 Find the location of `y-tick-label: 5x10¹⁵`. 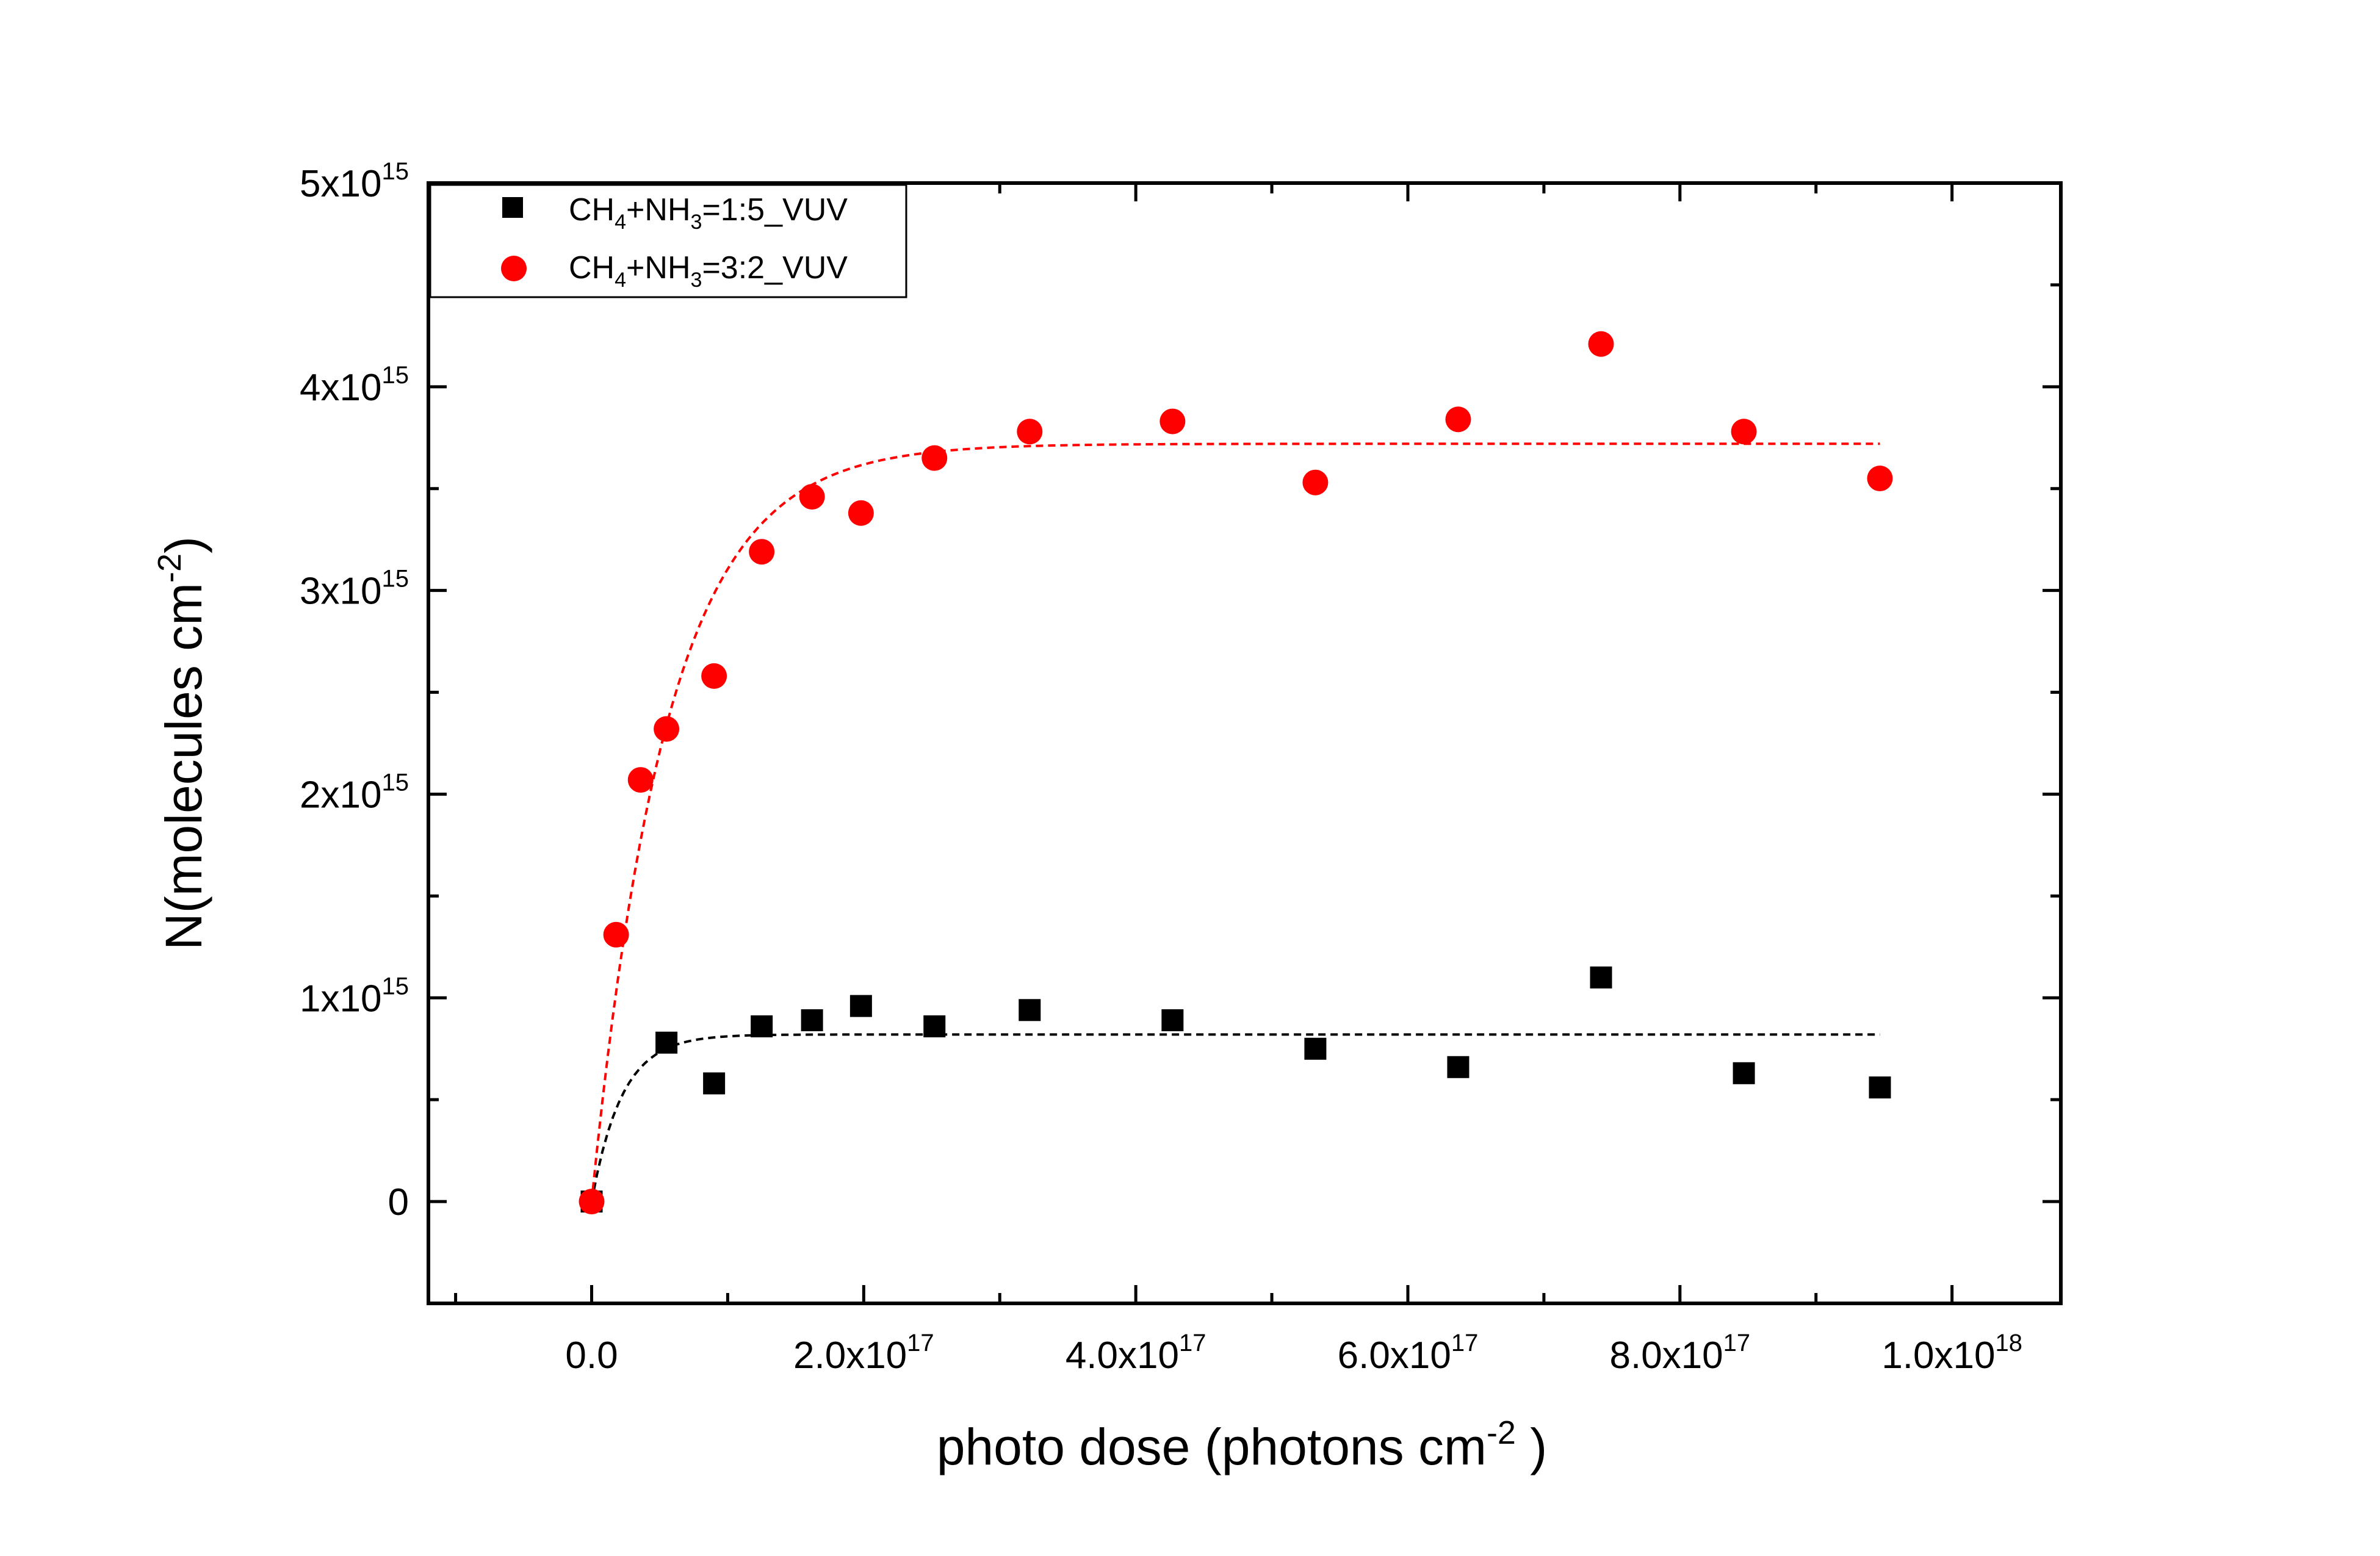

y-tick-label: 5x10¹⁵ is located at coordinates (354, 181).